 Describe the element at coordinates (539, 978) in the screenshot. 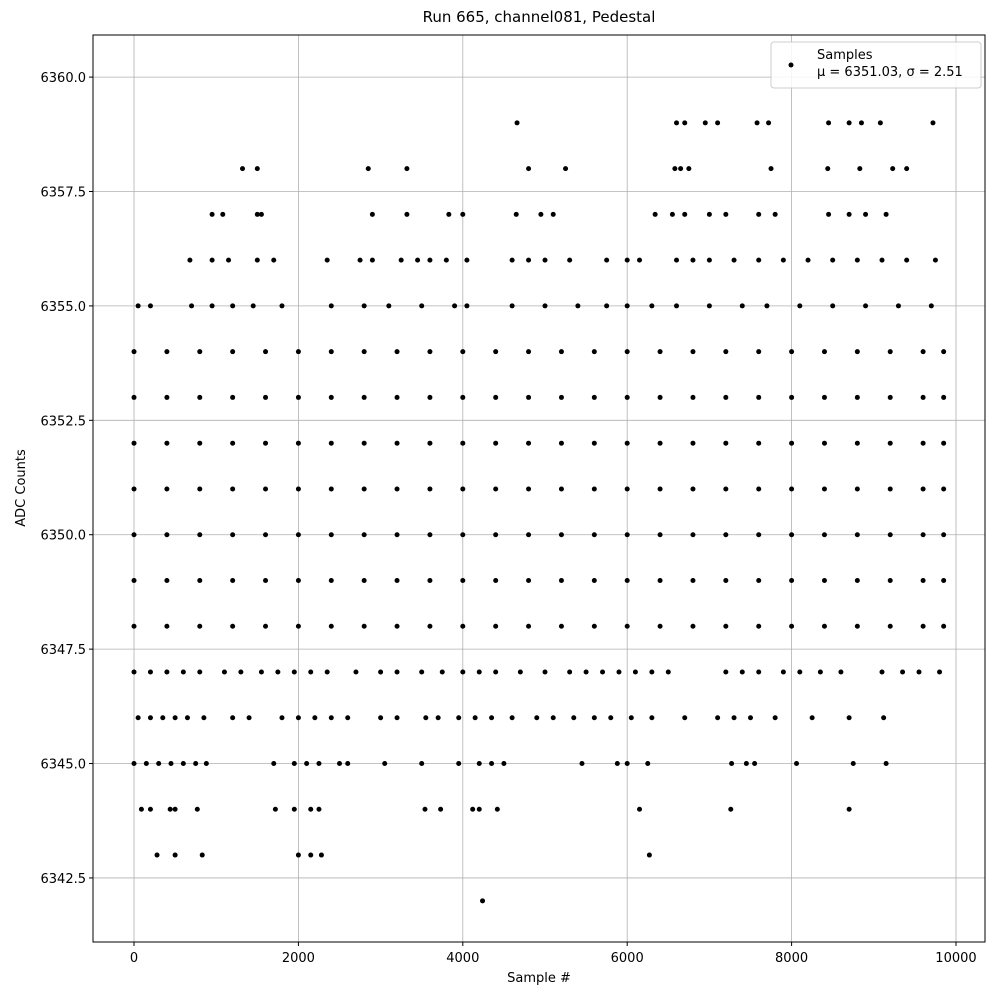

I see `x-axis-label: Sample #` at that location.